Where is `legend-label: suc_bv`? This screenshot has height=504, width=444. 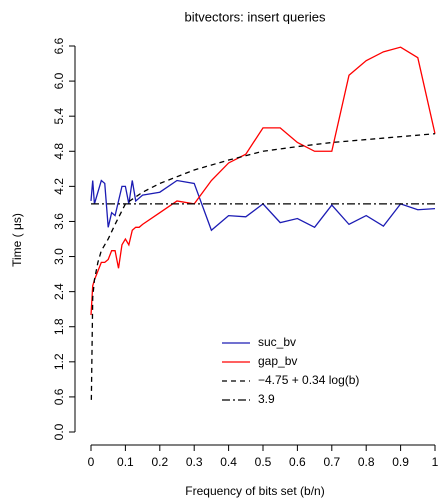
legend-label: suc_bv is located at coordinates (277, 342).